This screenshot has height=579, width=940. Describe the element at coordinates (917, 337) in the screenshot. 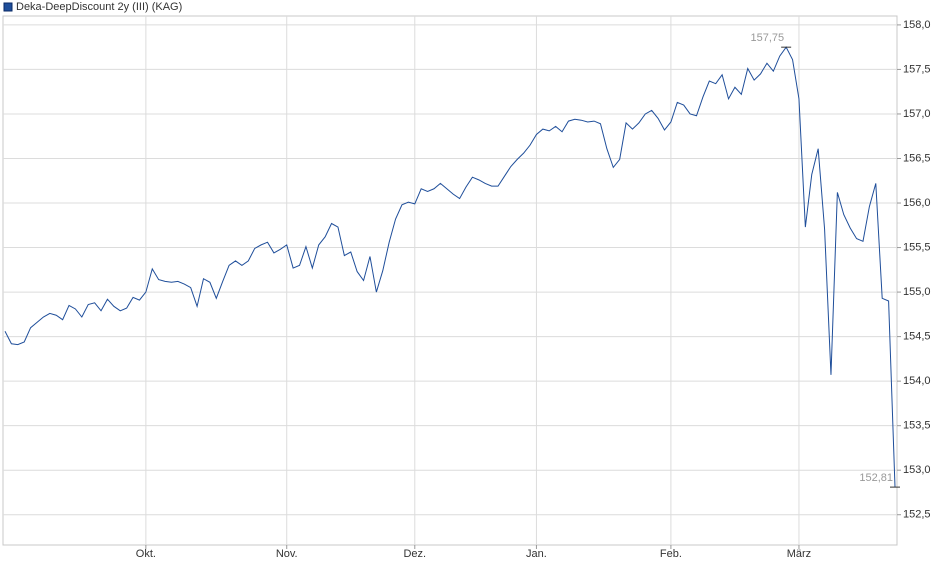

I see `y-tick-label: 154,5` at that location.